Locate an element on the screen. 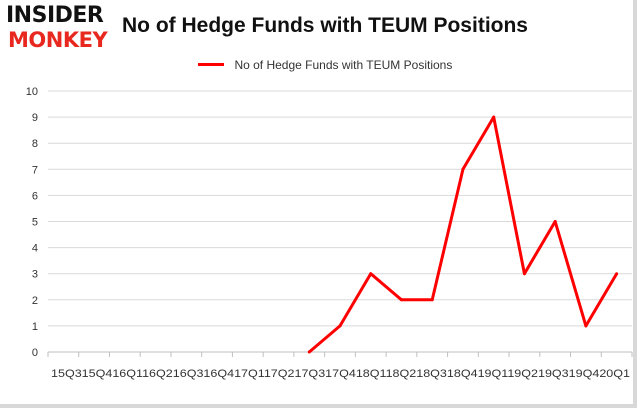 The height and width of the screenshot is (408, 637). data-point-18Q3 is located at coordinates (432, 300).